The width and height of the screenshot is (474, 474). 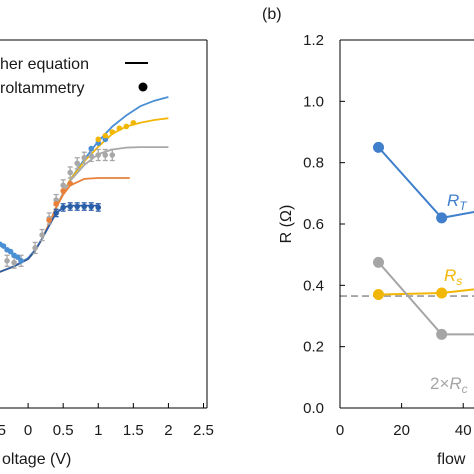 I want to click on y-tick-label: 0.6, so click(x=313, y=224).